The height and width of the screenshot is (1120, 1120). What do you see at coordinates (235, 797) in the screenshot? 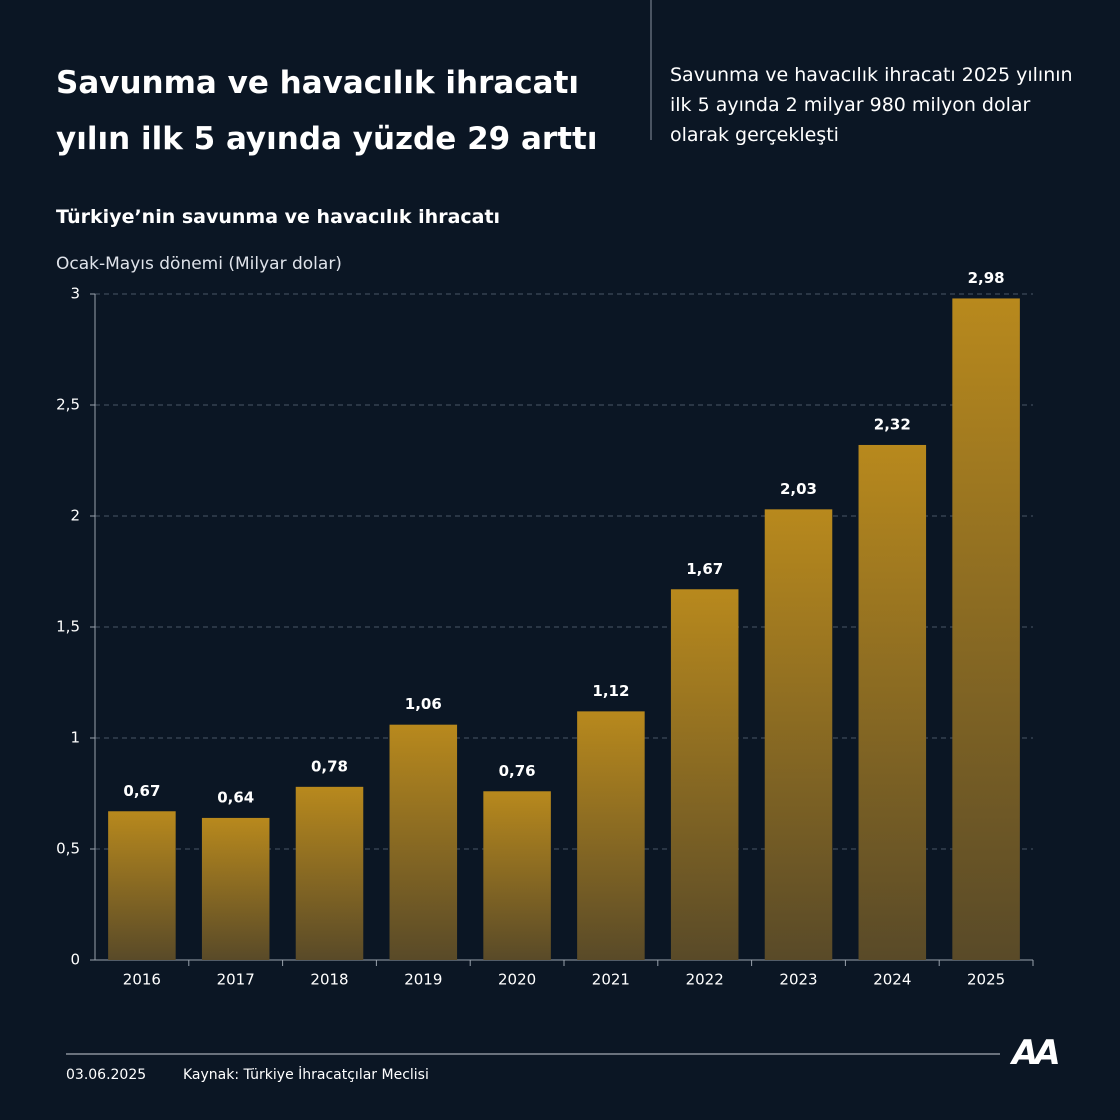
I see `value-label: 0,64` at bounding box center [235, 797].